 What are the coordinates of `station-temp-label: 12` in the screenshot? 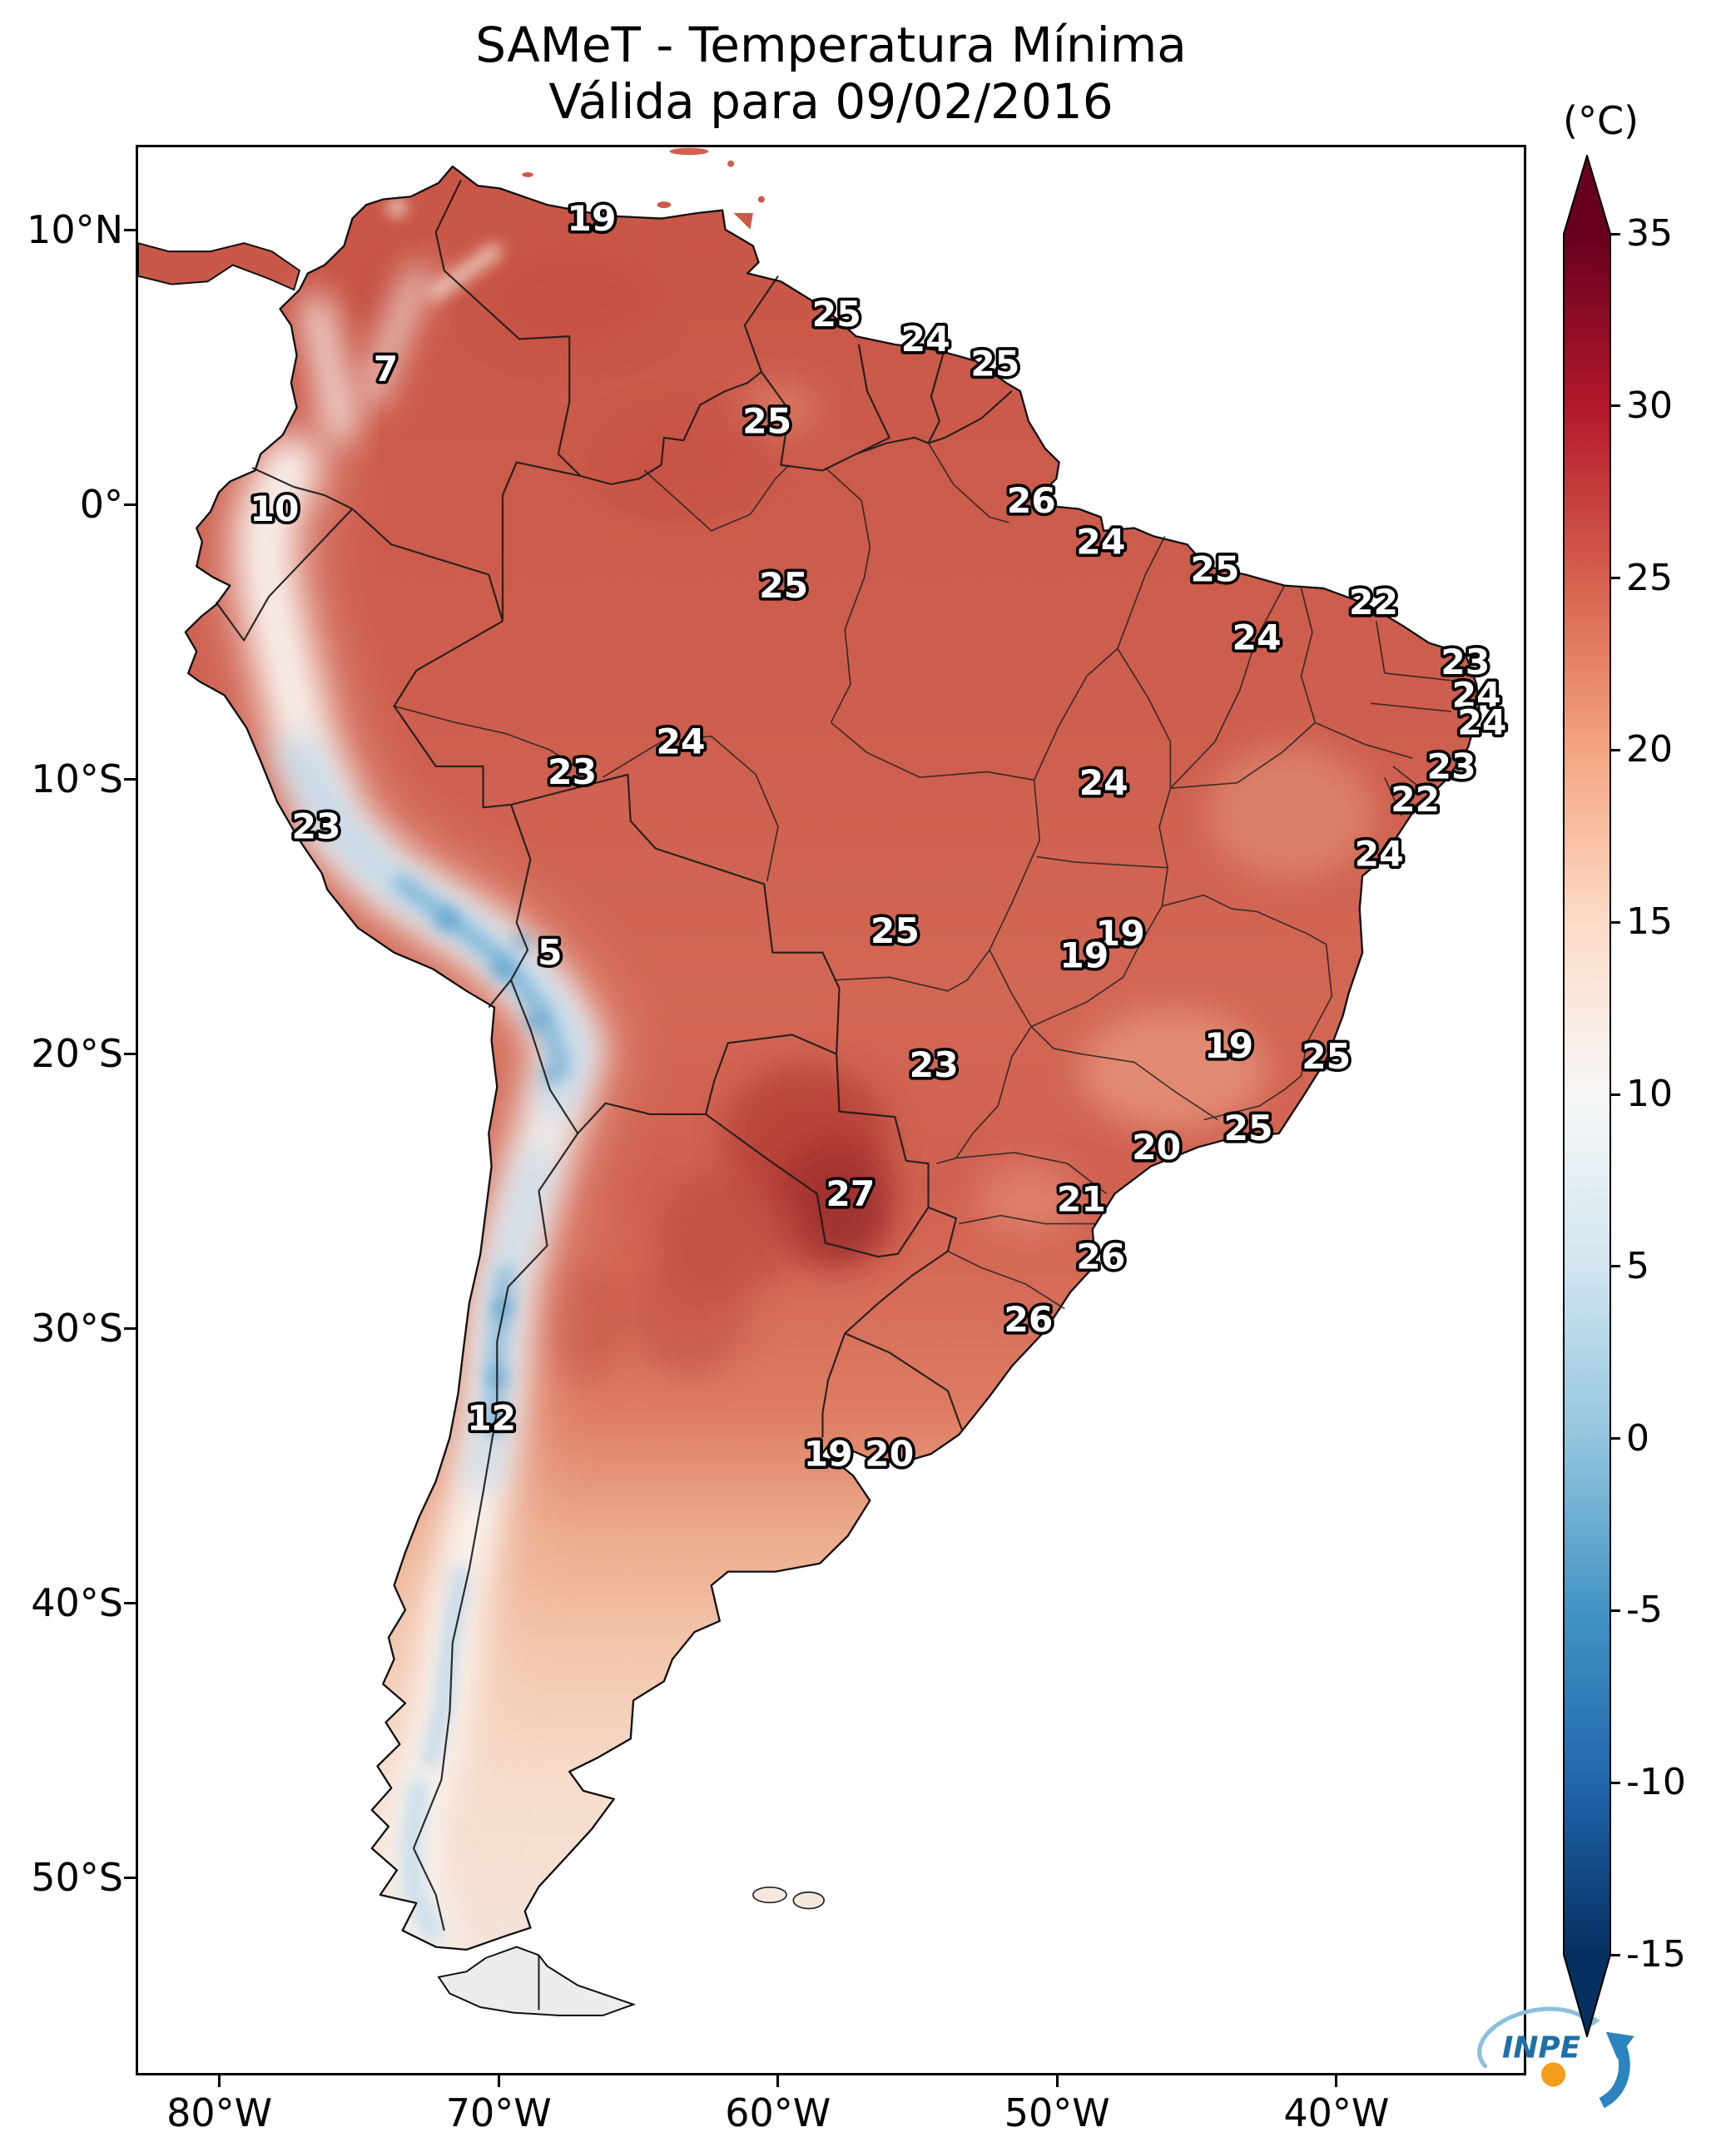 It's located at (492, 1418).